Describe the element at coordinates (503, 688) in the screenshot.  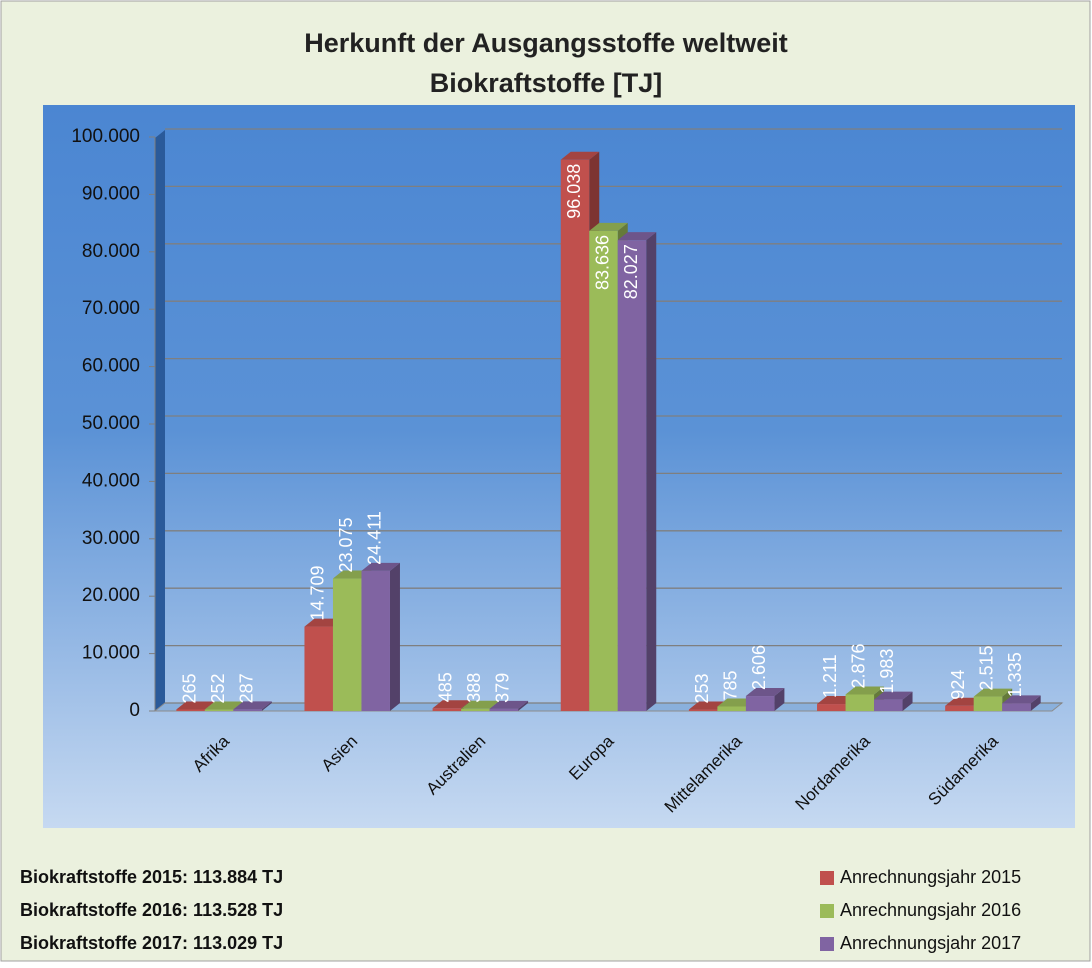
I see `value-label: 379` at that location.